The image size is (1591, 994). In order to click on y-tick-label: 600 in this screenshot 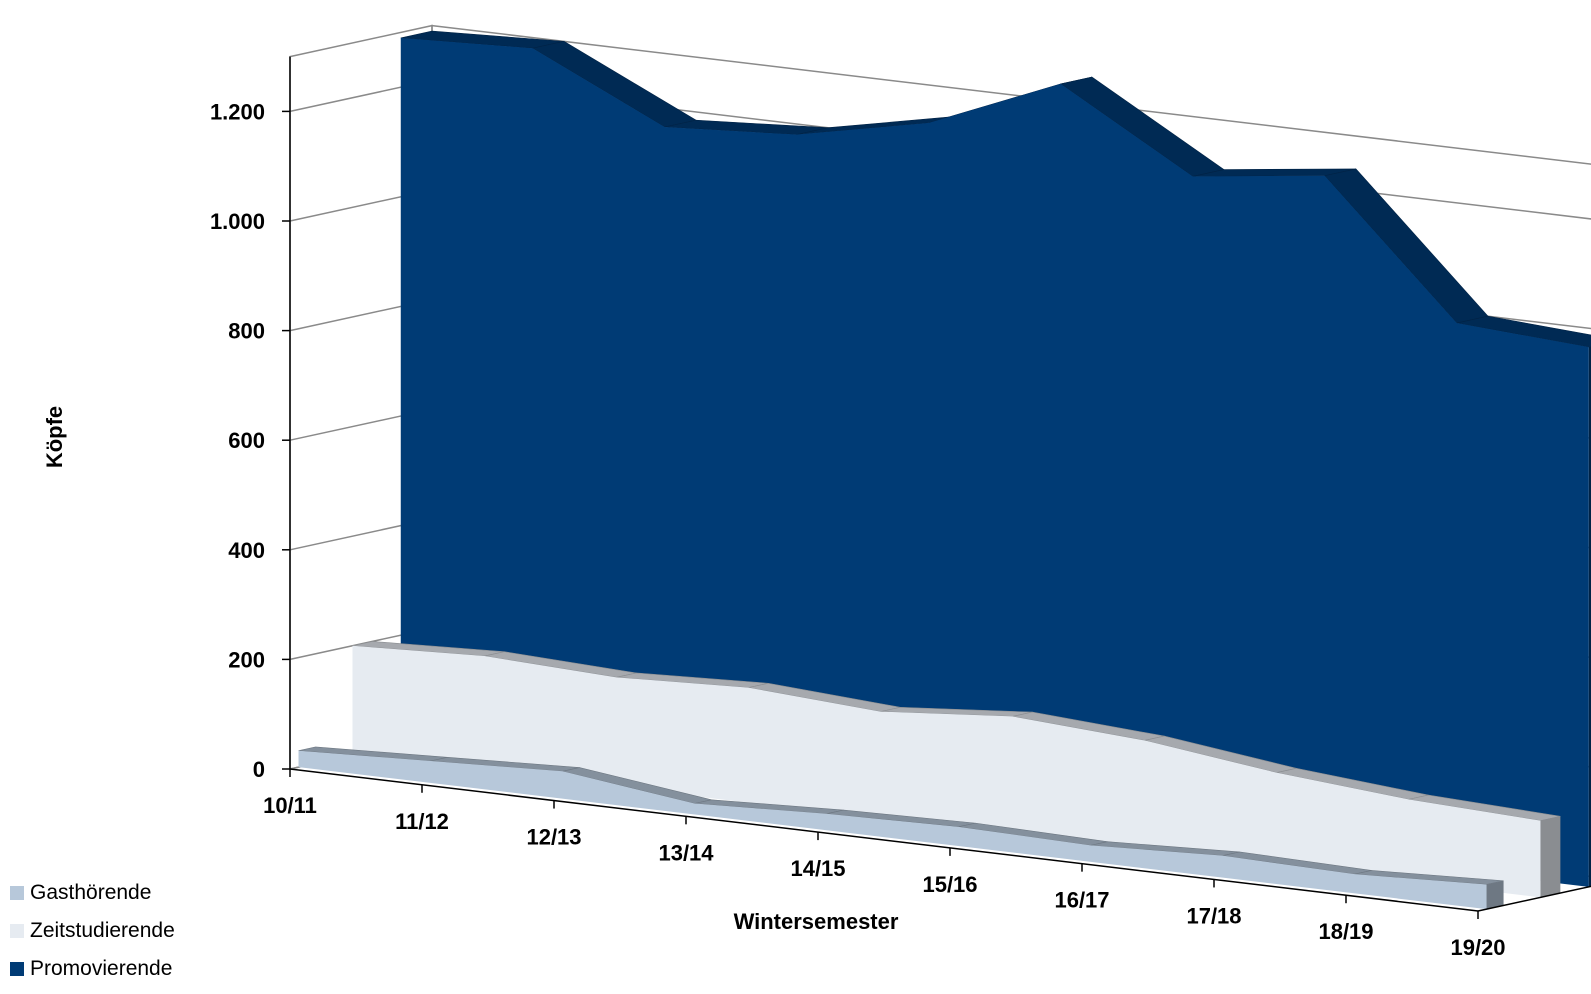, I will do `click(246, 440)`.